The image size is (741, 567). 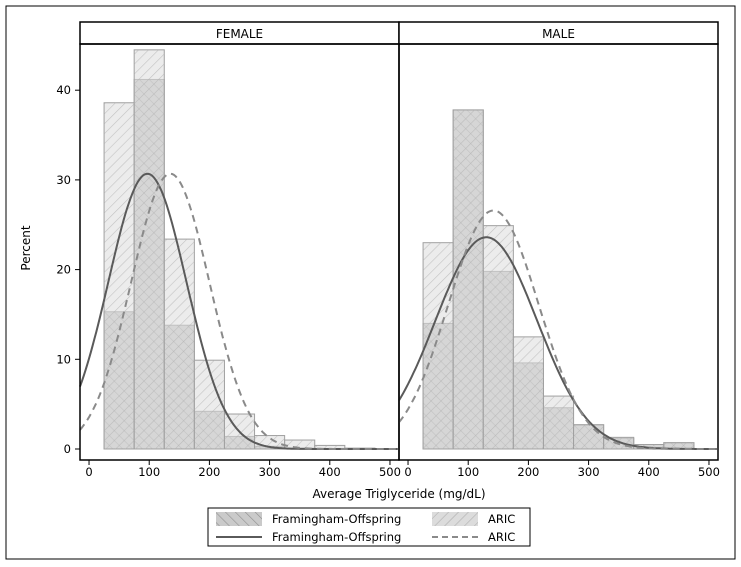 What do you see at coordinates (63, 180) in the screenshot?
I see `y-tick-label: 30` at bounding box center [63, 180].